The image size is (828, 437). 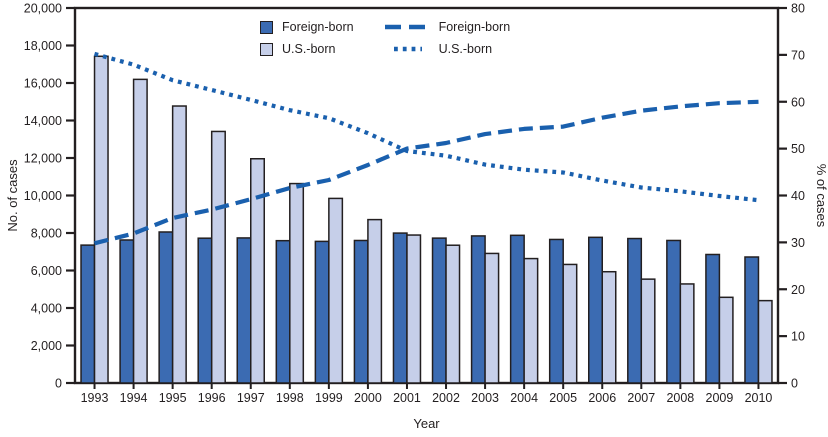 I want to click on right-axis-tick-label: 50, so click(x=798, y=149).